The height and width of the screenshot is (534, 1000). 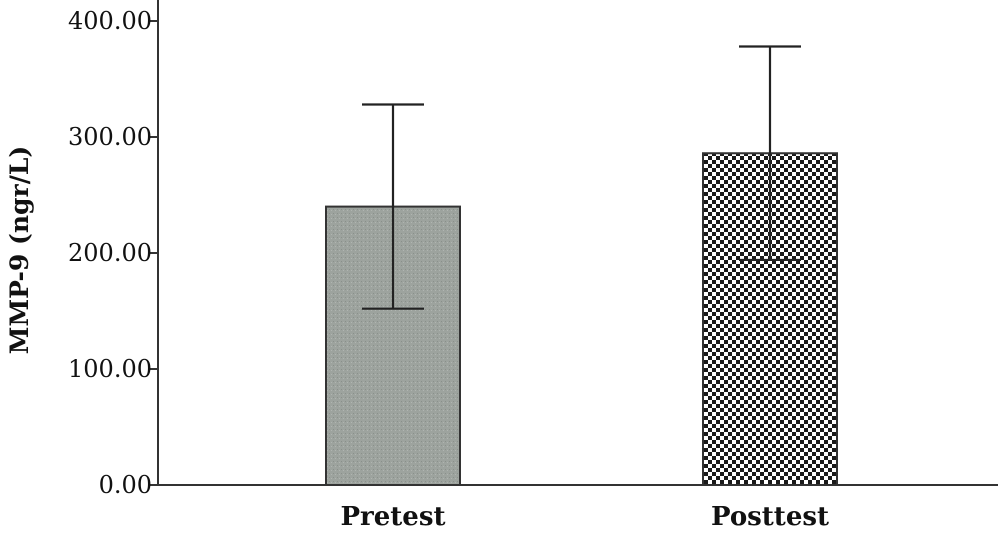 What do you see at coordinates (19, 250) in the screenshot?
I see `y-axis-title: MMP-9 (ngr/L)` at bounding box center [19, 250].